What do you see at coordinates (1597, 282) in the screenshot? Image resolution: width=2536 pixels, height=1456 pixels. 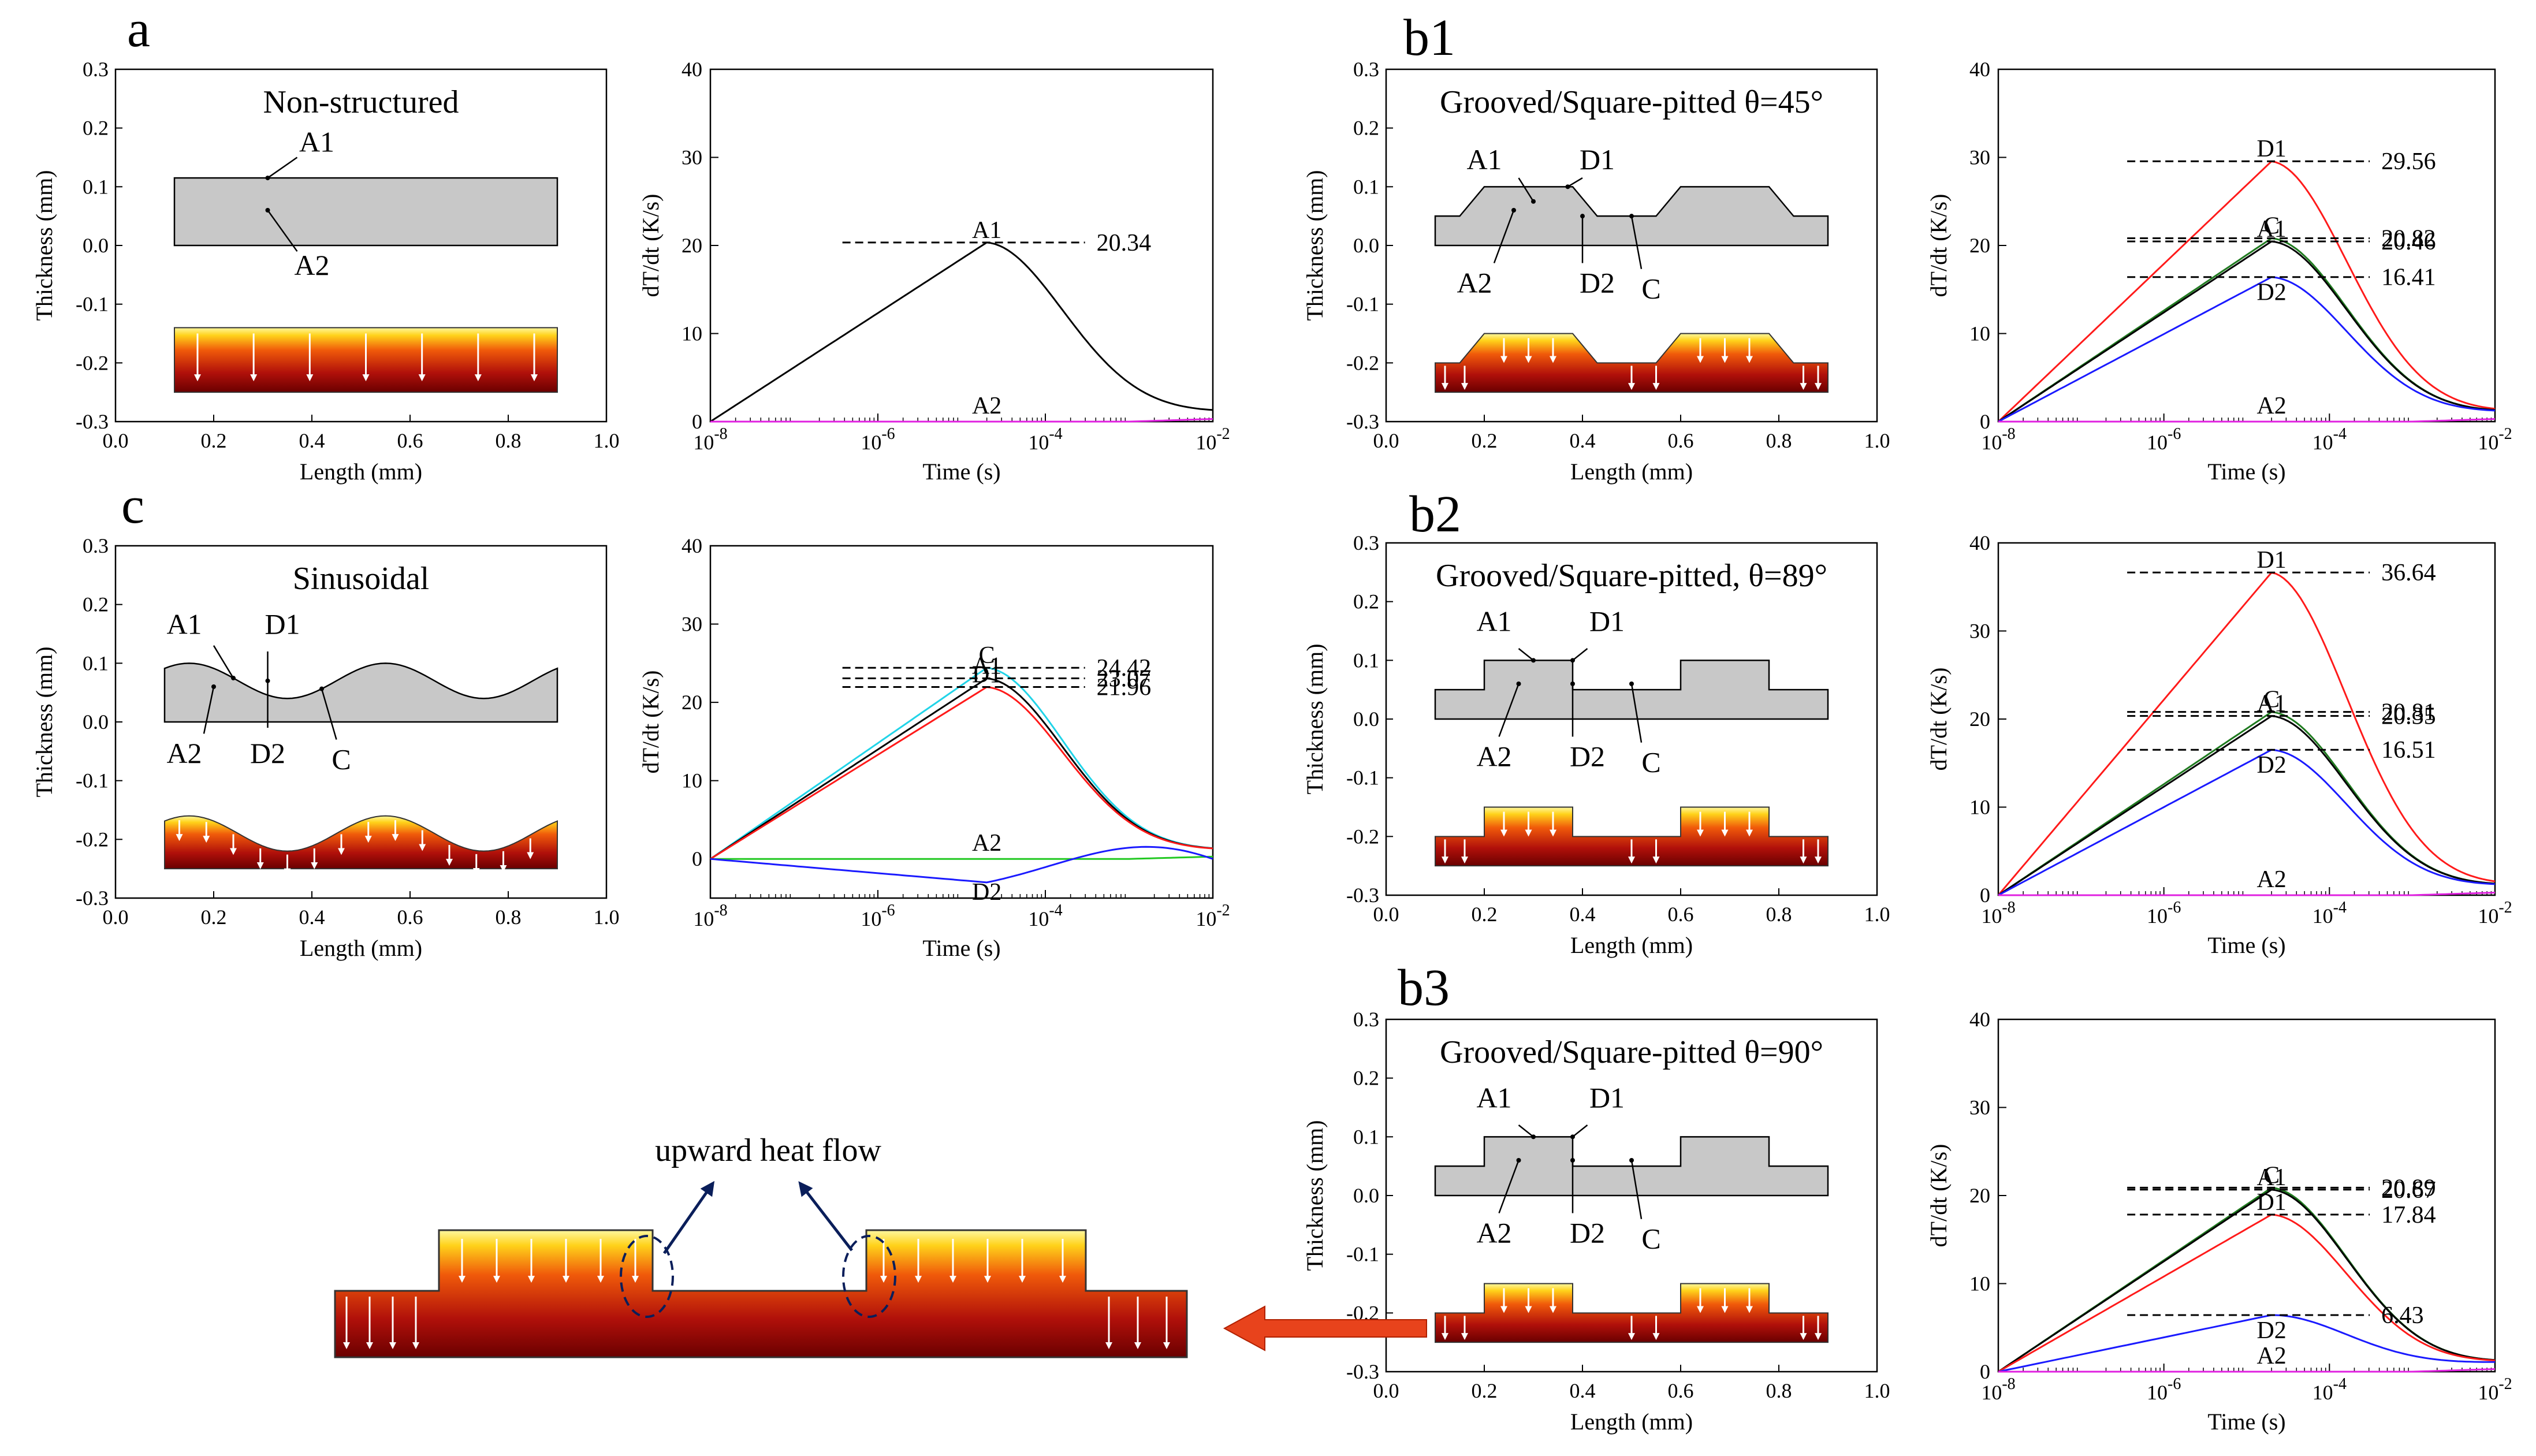 I see `point-label-d2: D2` at bounding box center [1597, 282].